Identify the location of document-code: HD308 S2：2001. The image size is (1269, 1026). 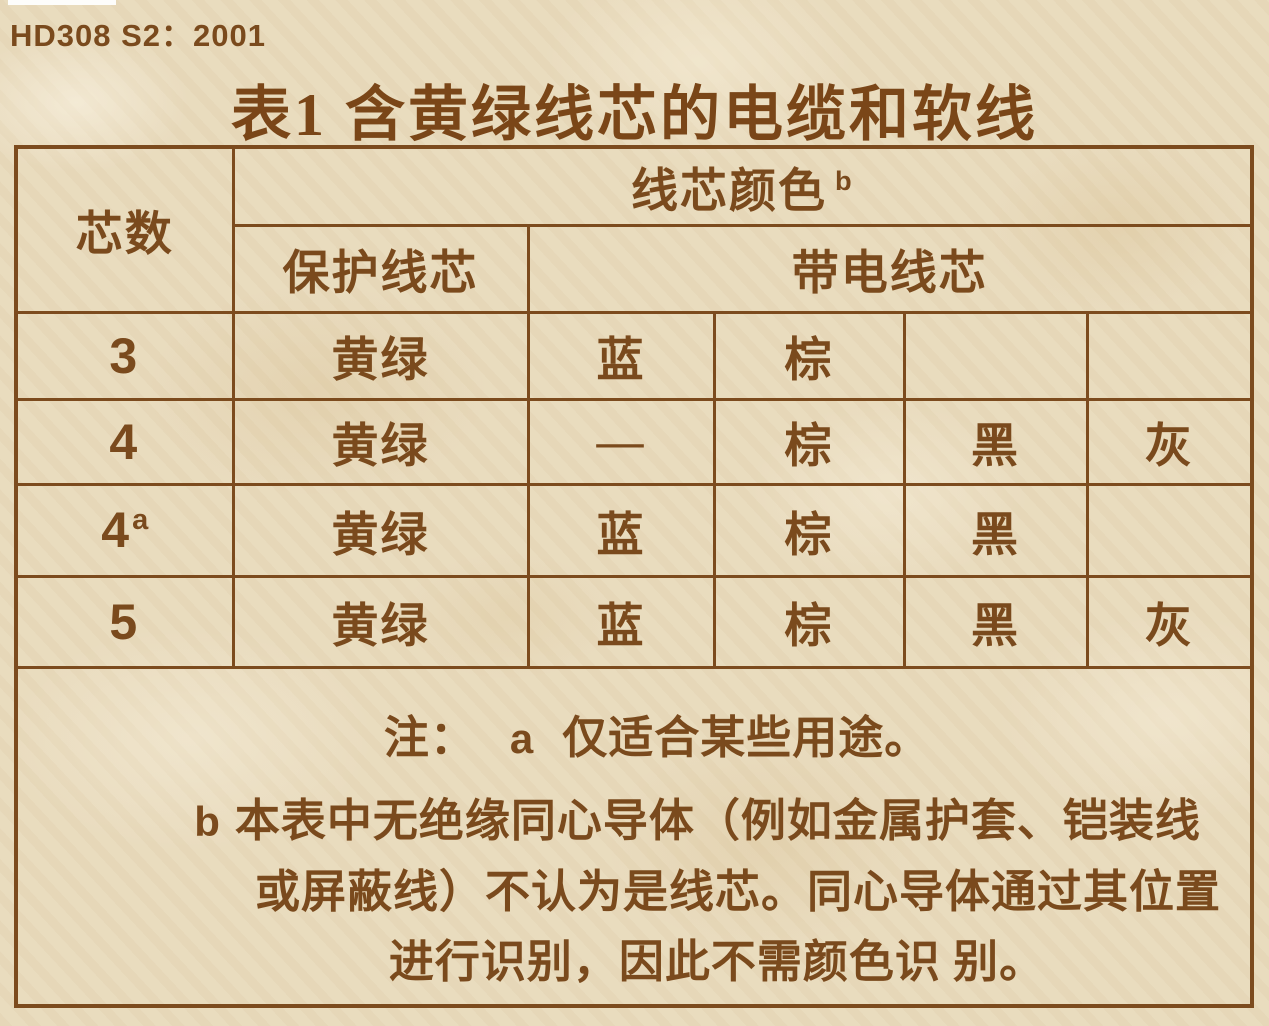
(138, 35).